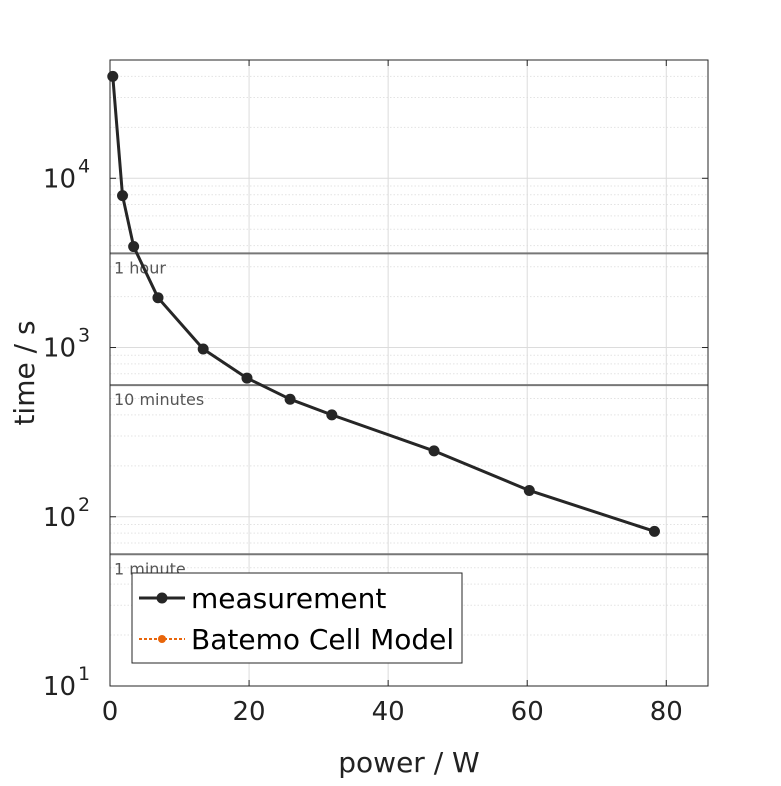 This screenshot has height=786, width=781. I want to click on reference-line-label: 10 minutes, so click(159, 399).